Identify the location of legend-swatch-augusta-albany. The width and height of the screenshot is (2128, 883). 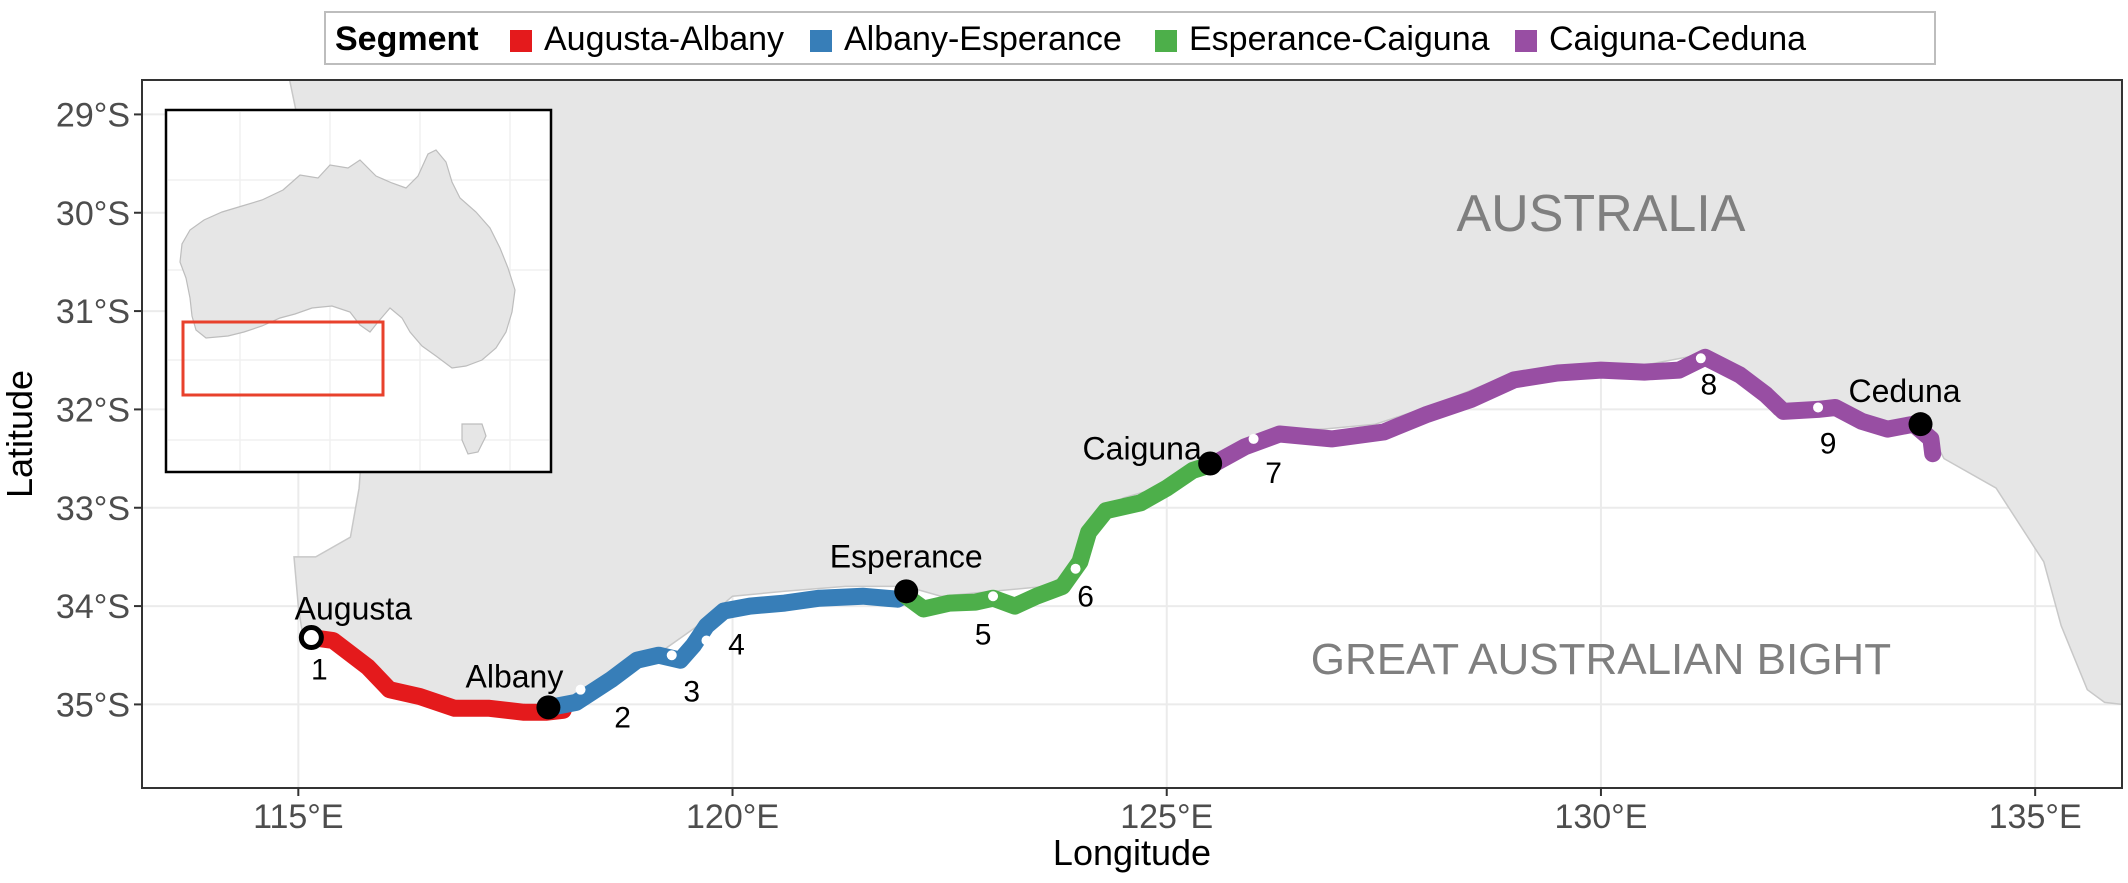
(521, 41).